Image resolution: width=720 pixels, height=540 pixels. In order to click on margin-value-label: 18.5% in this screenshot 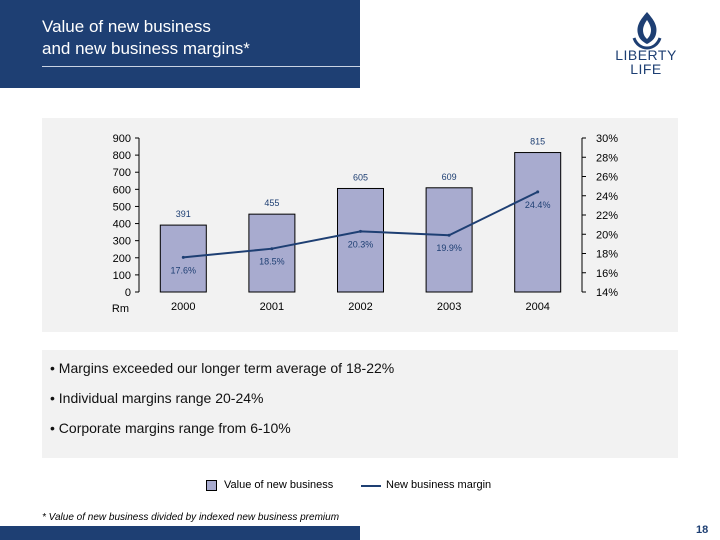, I will do `click(272, 262)`.